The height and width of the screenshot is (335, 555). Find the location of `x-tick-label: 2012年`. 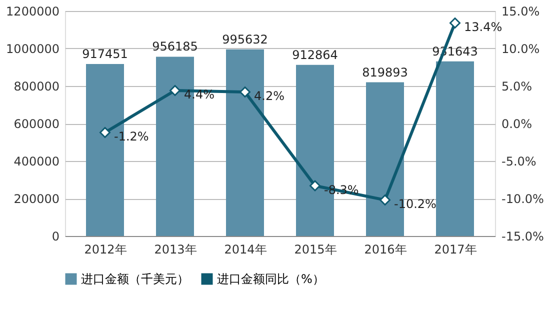

x-tick-label: 2012年 is located at coordinates (105, 249).